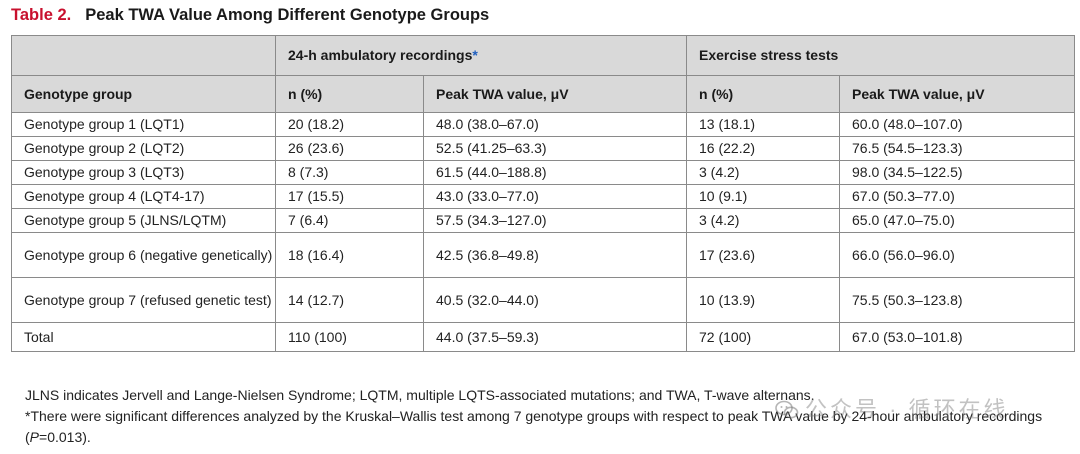 The image size is (1080, 454). I want to click on cell-ex-peak: 66.0 (56.0–96.0), so click(957, 255).